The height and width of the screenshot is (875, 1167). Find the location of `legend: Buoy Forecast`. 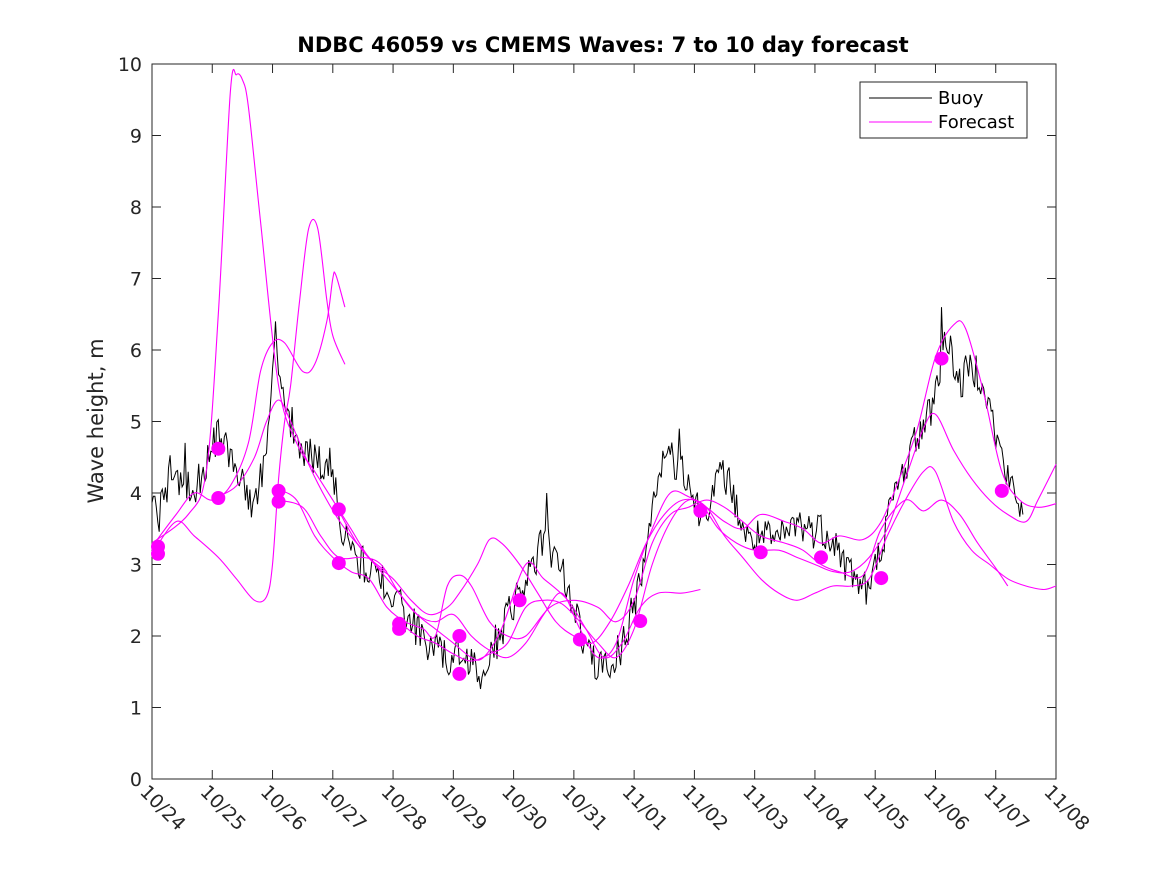

legend: Buoy Forecast is located at coordinates (943, 110).